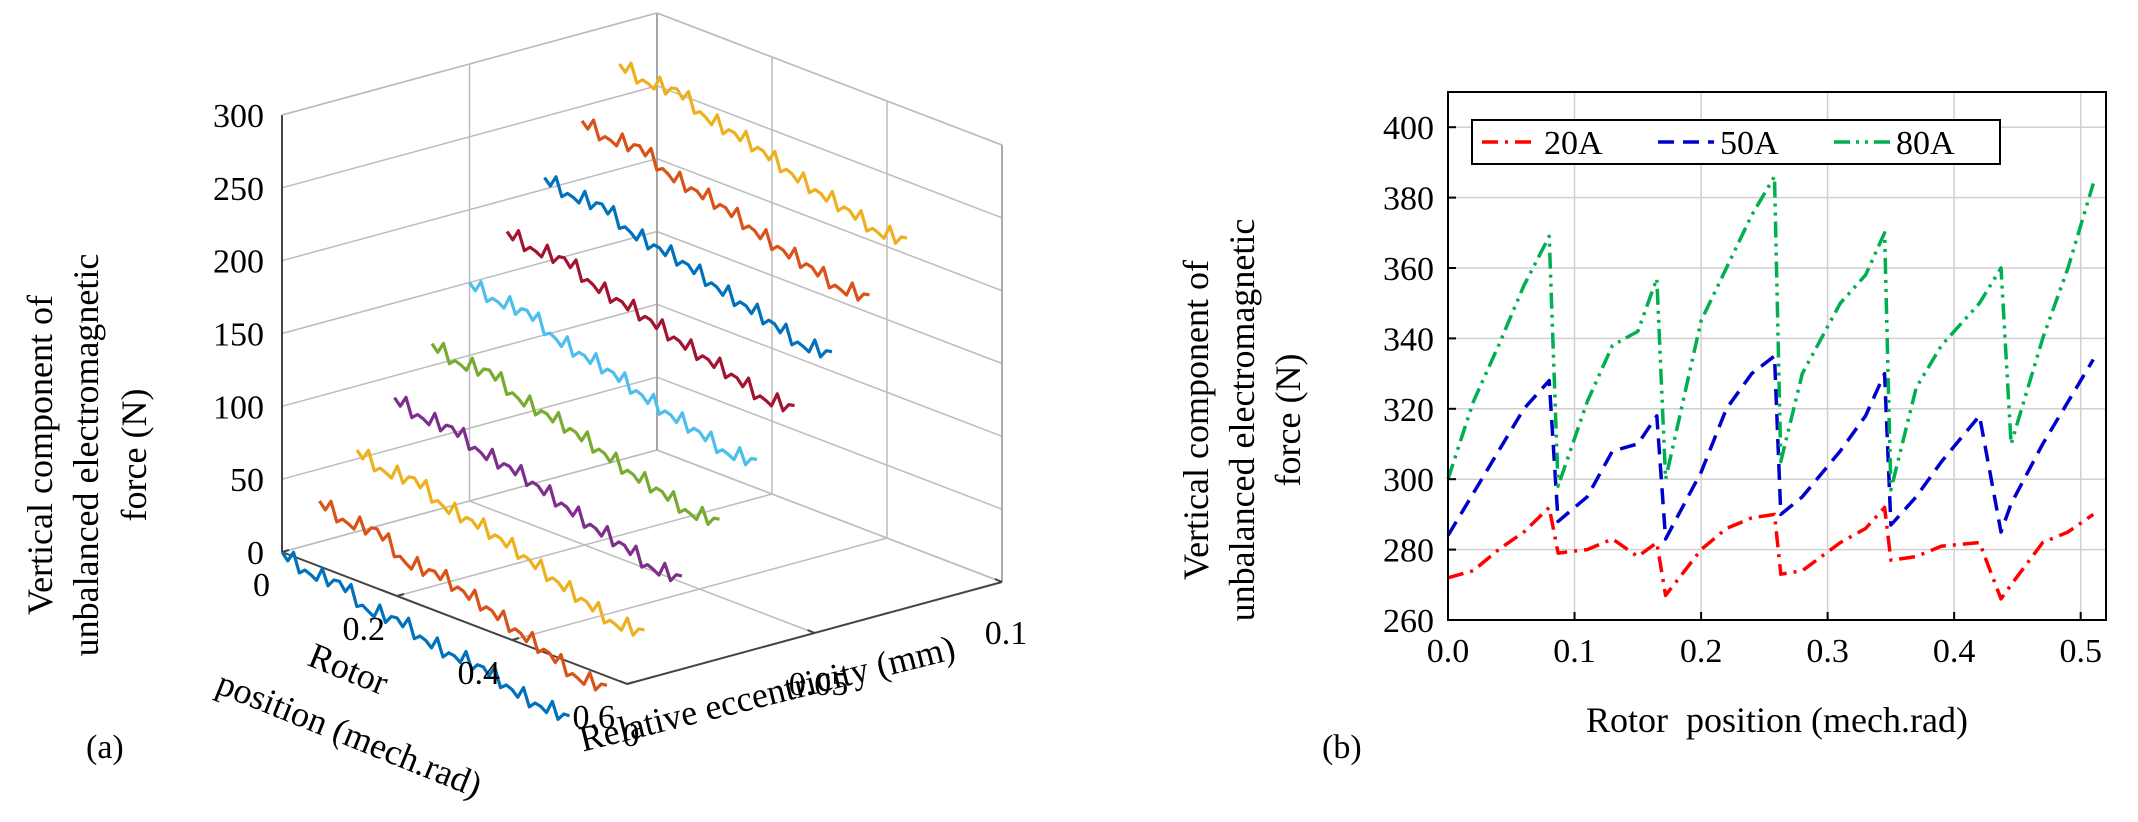  What do you see at coordinates (238, 189) in the screenshot?
I see `a-ztick-label: 250` at bounding box center [238, 189].